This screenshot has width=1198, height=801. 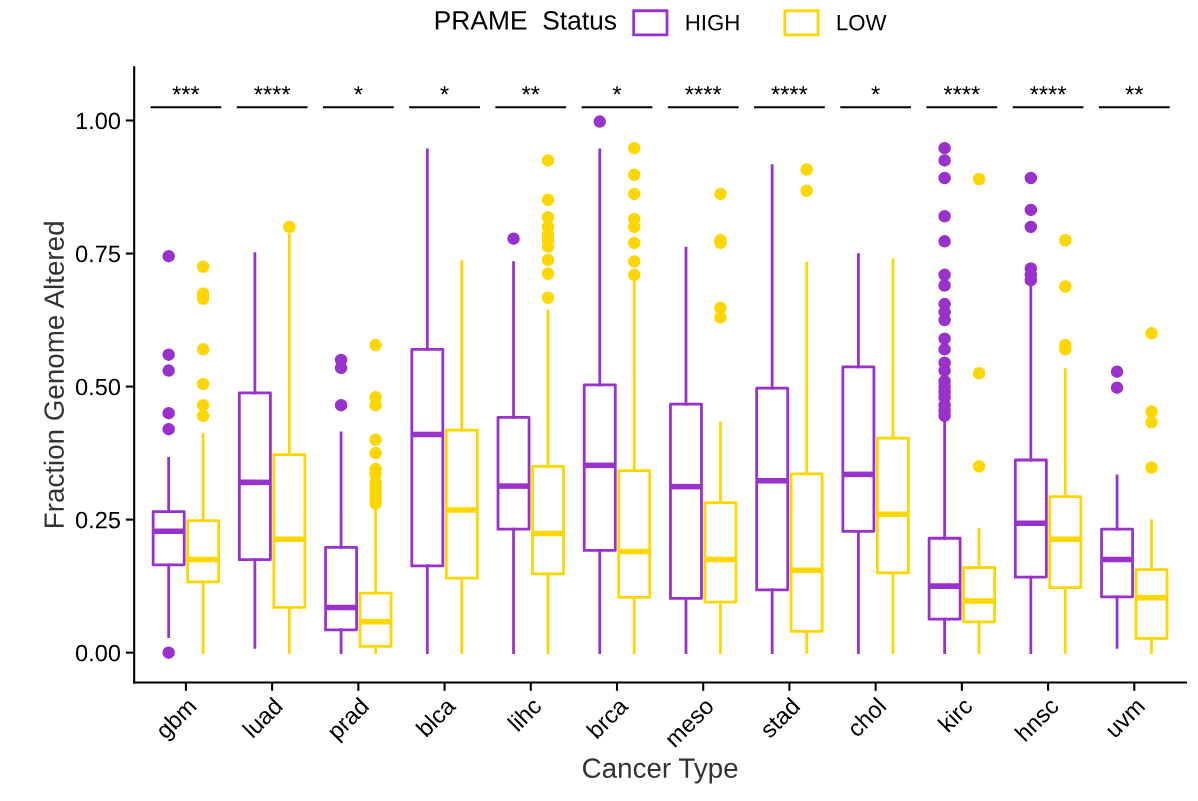 What do you see at coordinates (98, 121) in the screenshot?
I see `y-tick-label: 1.00` at bounding box center [98, 121].